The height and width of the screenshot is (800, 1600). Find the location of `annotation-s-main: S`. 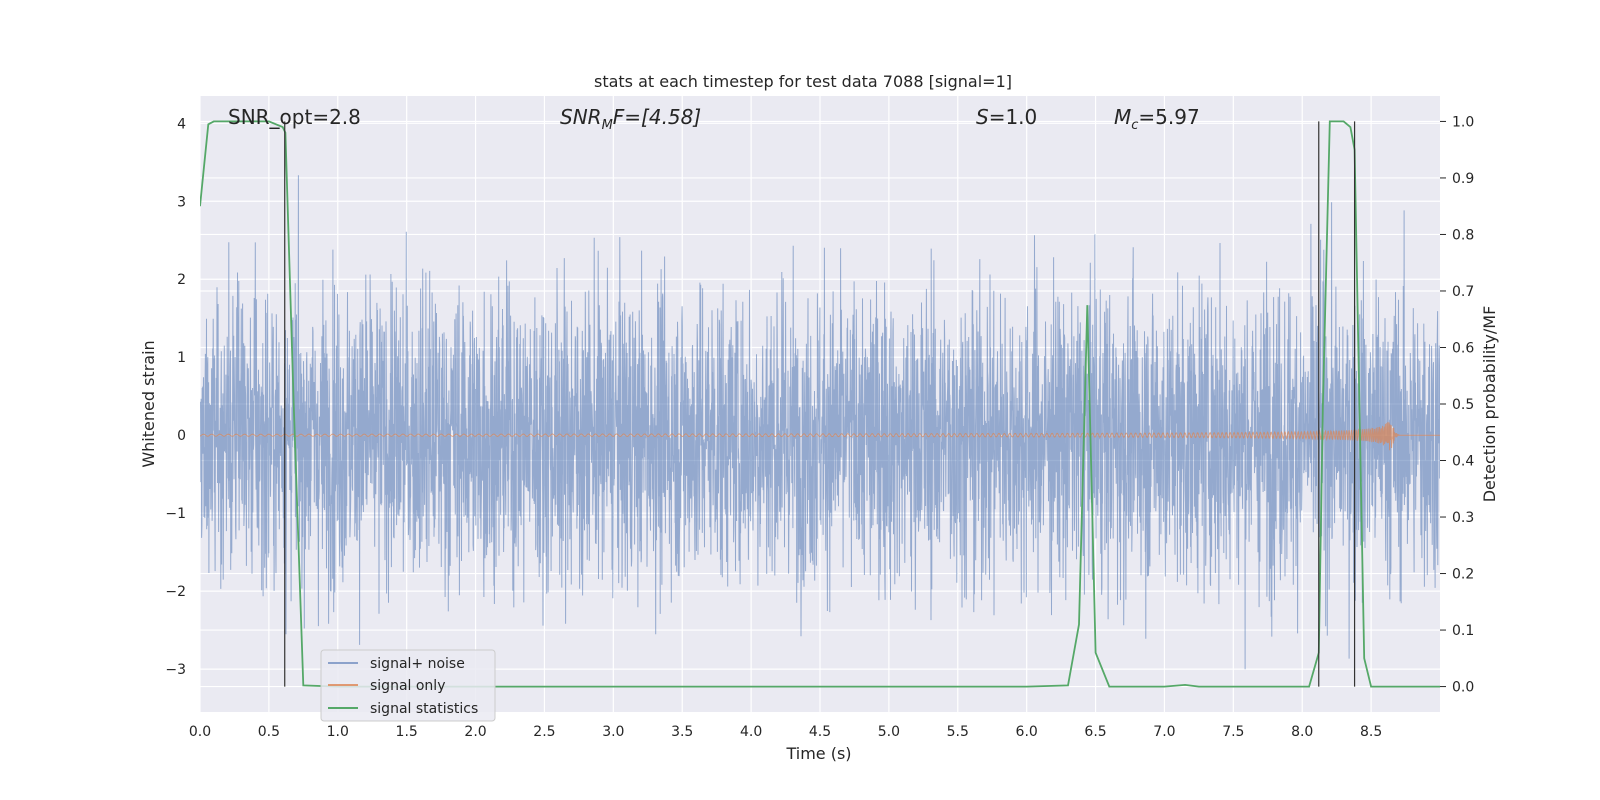

annotation-s-main: S is located at coordinates (982, 117).